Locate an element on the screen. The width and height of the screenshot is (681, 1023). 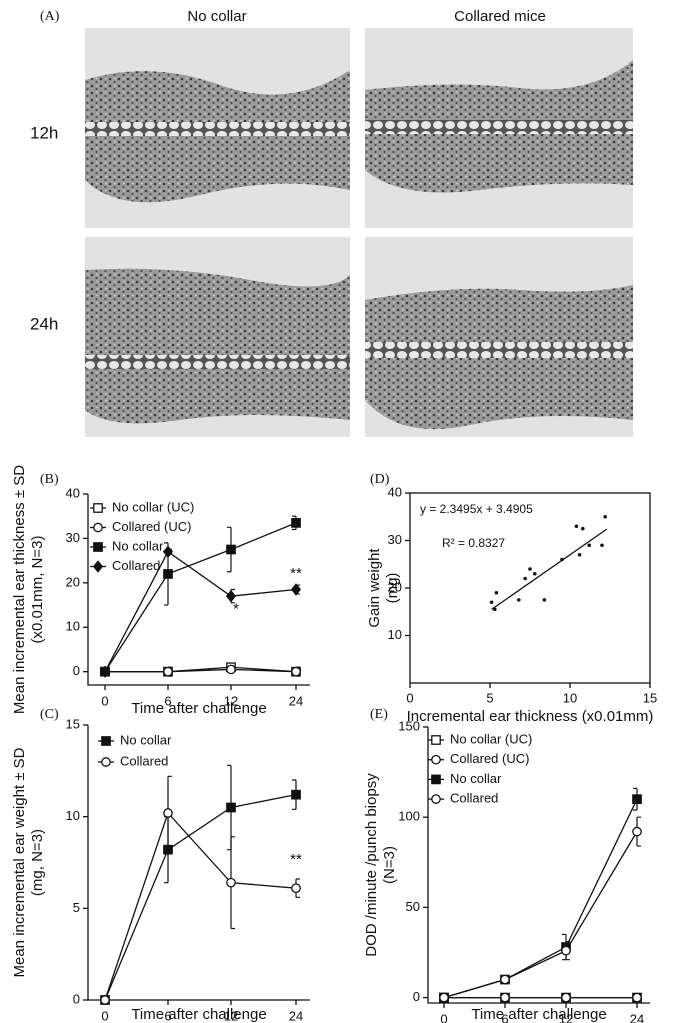
trendline is located at coordinates (549, 569).